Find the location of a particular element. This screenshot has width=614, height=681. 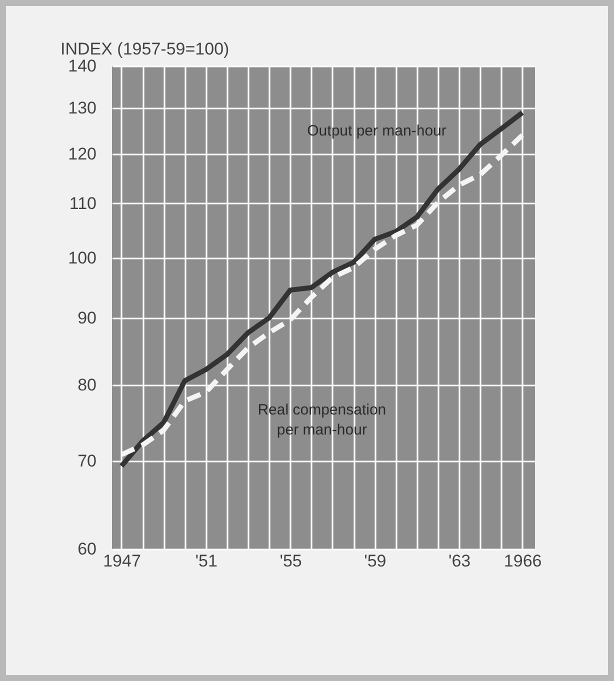

y-tick-label: 60 is located at coordinates (87, 549).